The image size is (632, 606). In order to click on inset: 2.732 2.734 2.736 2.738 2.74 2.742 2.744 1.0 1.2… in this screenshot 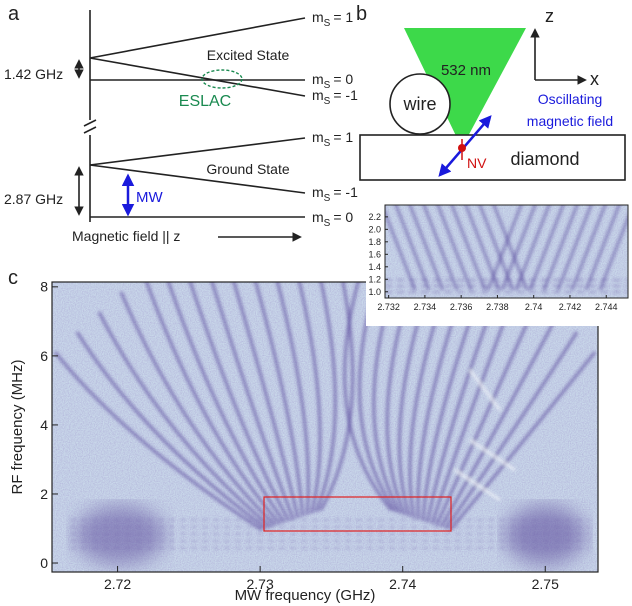, I will do `click(499, 263)`.